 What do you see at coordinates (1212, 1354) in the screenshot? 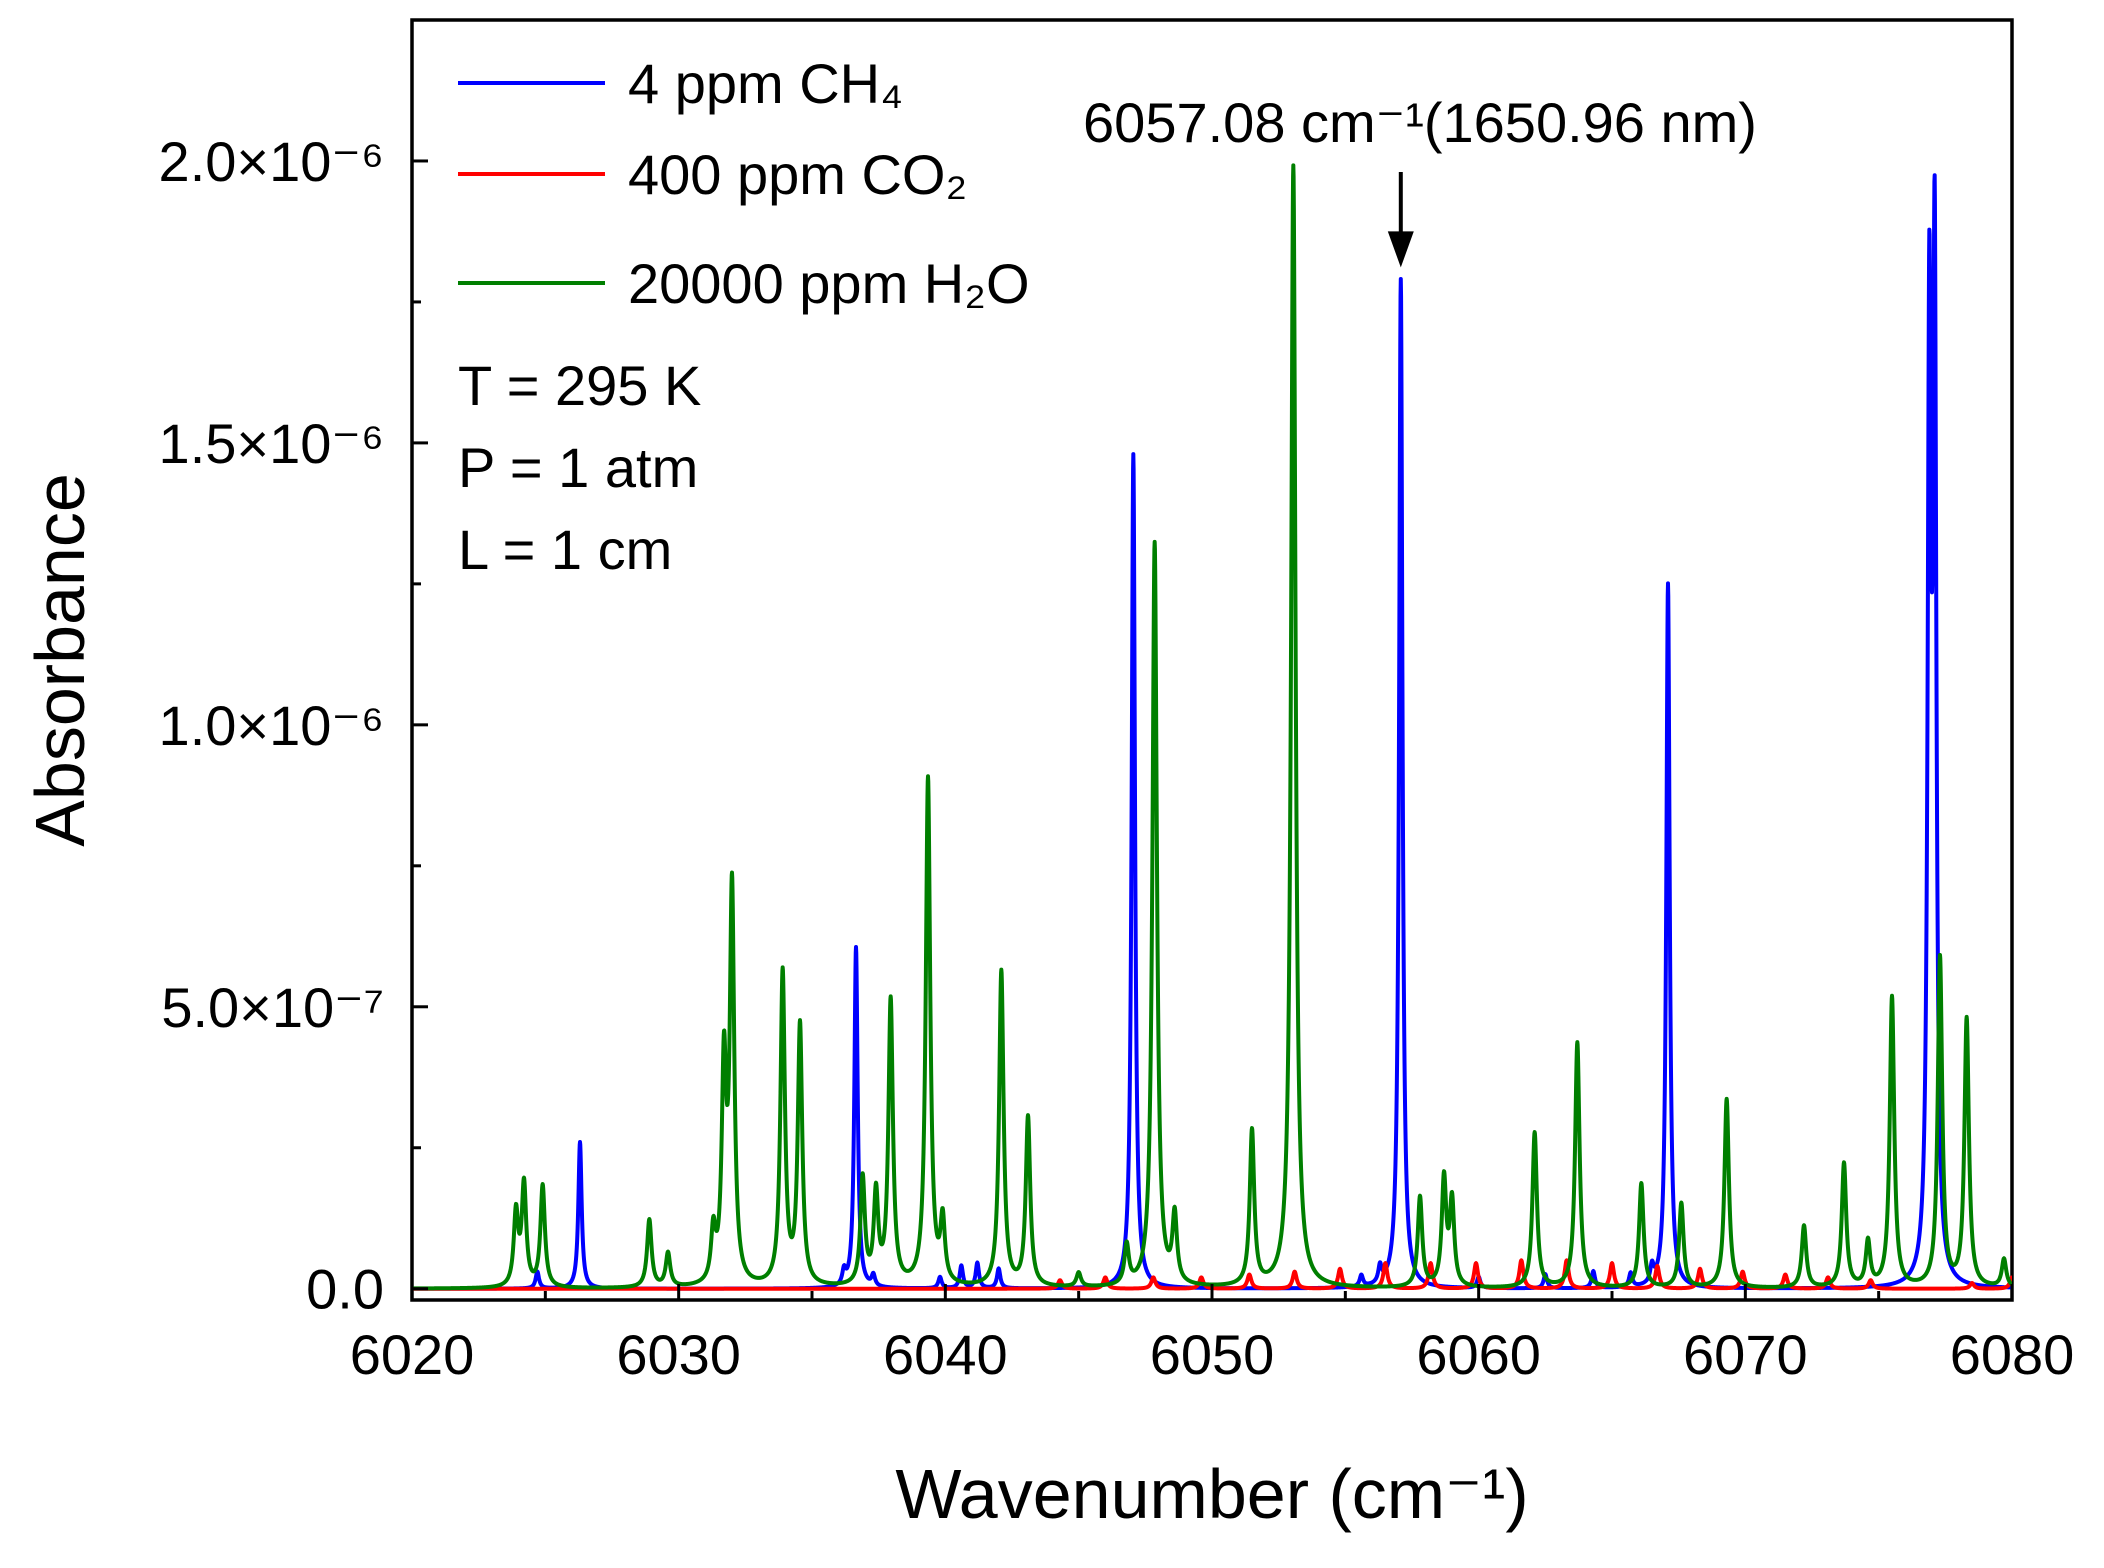
I see `x-tick-label: 6050` at bounding box center [1212, 1354].